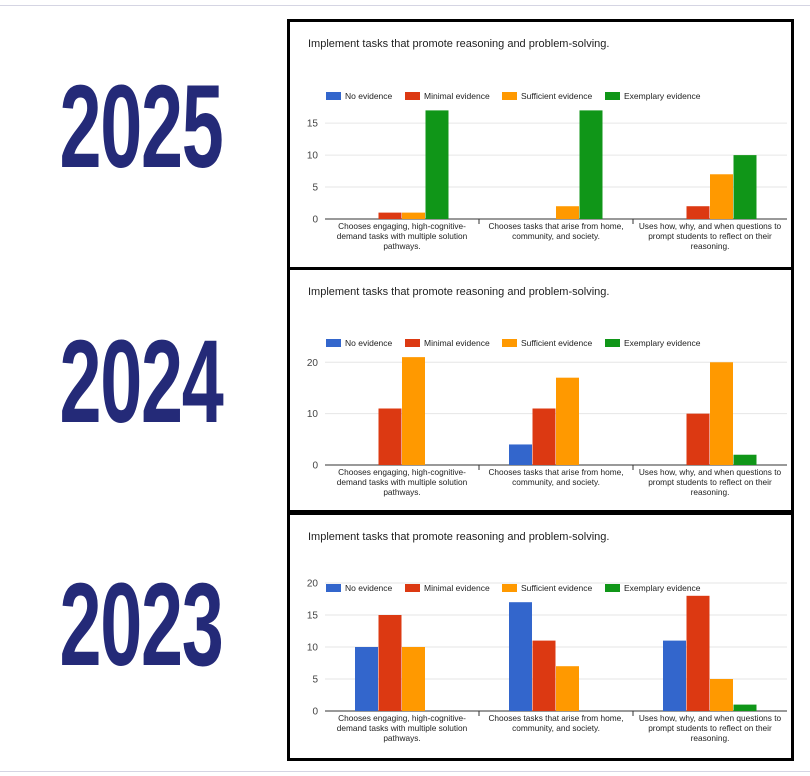 The image size is (810, 776). I want to click on bottom-divider, so click(405, 771).